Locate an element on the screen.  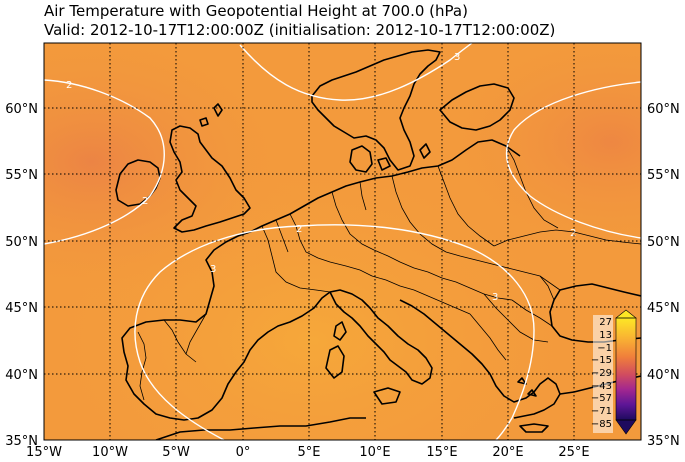
colorbar-label: −85 is located at coordinates (601, 424).